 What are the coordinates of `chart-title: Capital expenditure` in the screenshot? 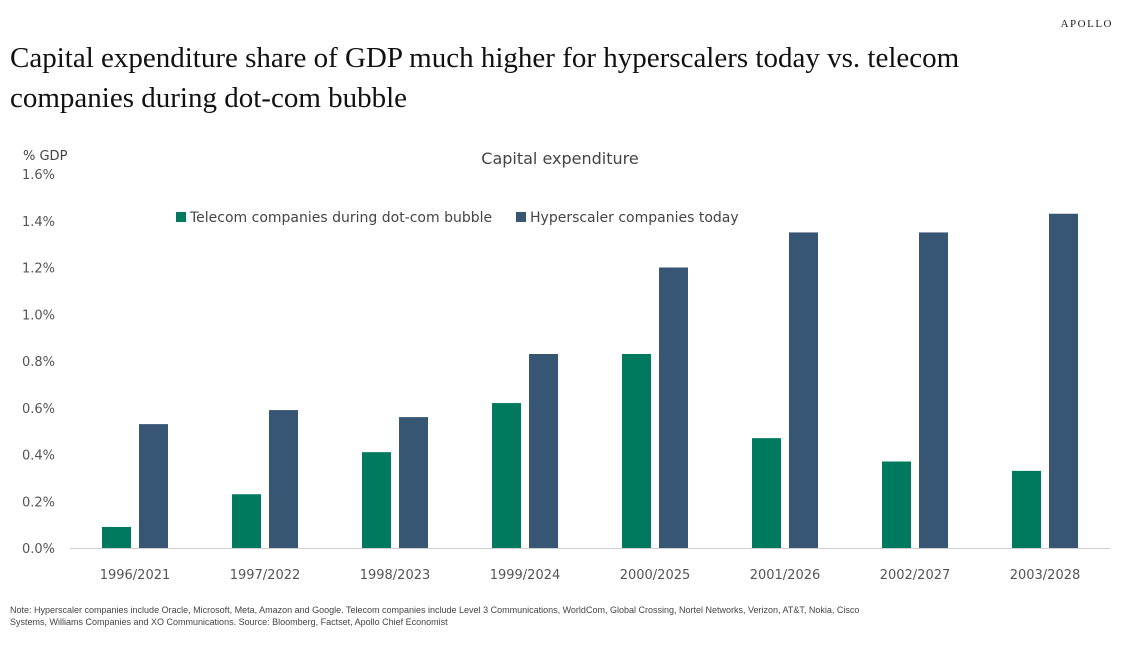 It's located at (559, 158).